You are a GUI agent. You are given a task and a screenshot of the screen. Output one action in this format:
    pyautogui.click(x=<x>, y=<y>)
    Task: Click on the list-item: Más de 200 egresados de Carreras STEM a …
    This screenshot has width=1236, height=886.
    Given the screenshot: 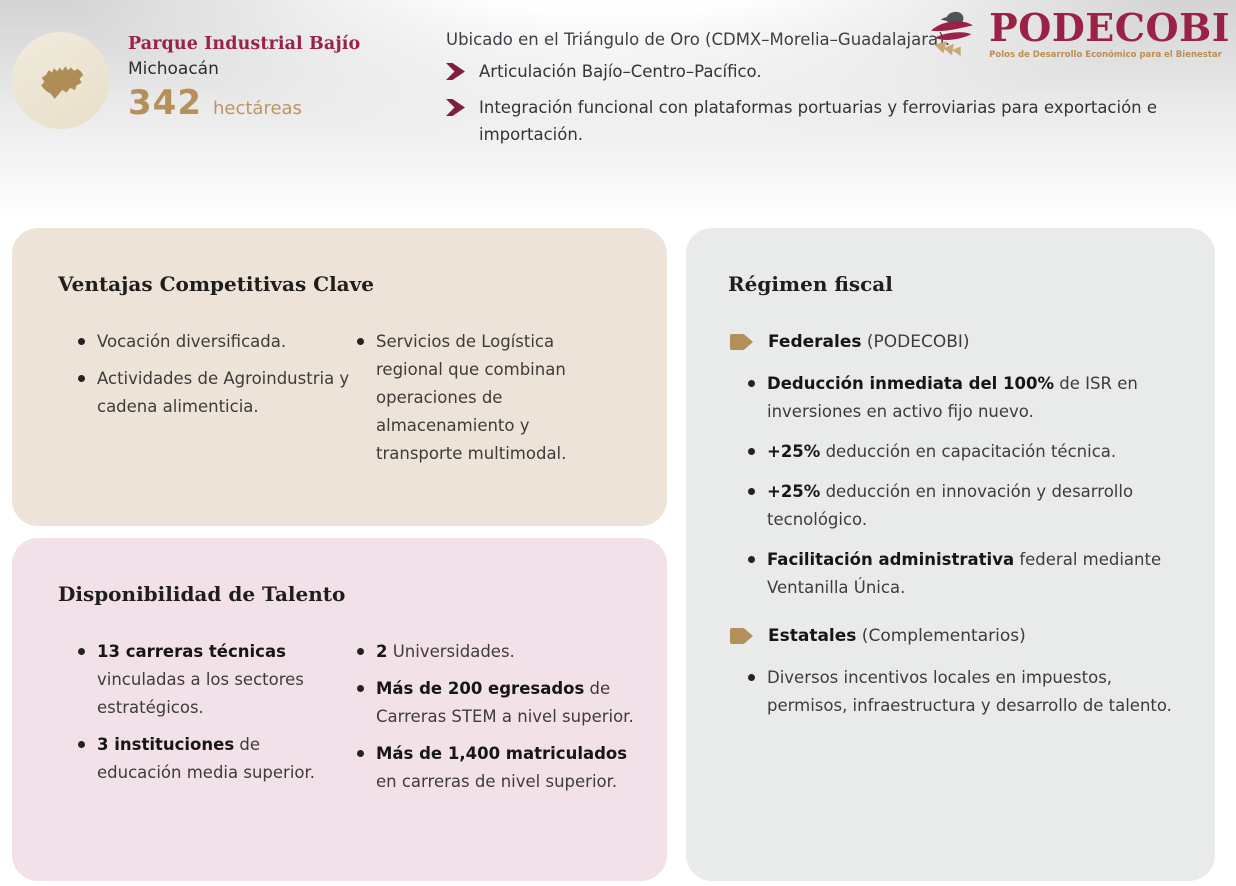 What is the action you would take?
    pyautogui.click(x=504, y=703)
    